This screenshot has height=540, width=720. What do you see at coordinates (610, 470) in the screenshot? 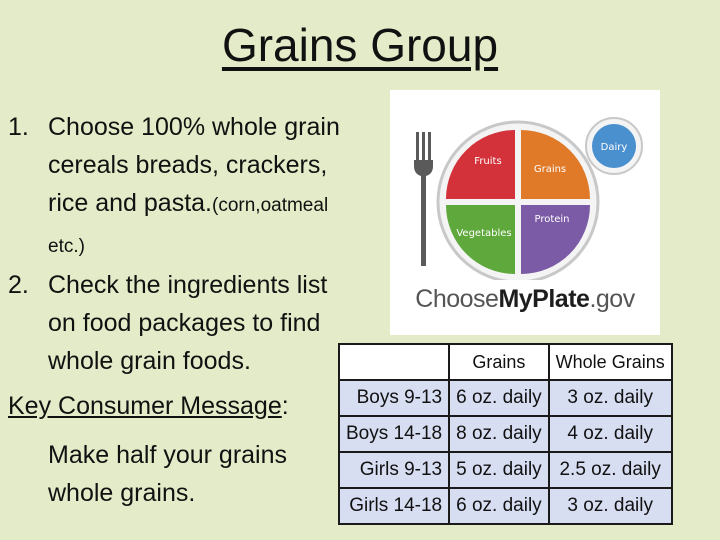
I see `whole-grains-cell: 2.5 oz. daily` at bounding box center [610, 470].